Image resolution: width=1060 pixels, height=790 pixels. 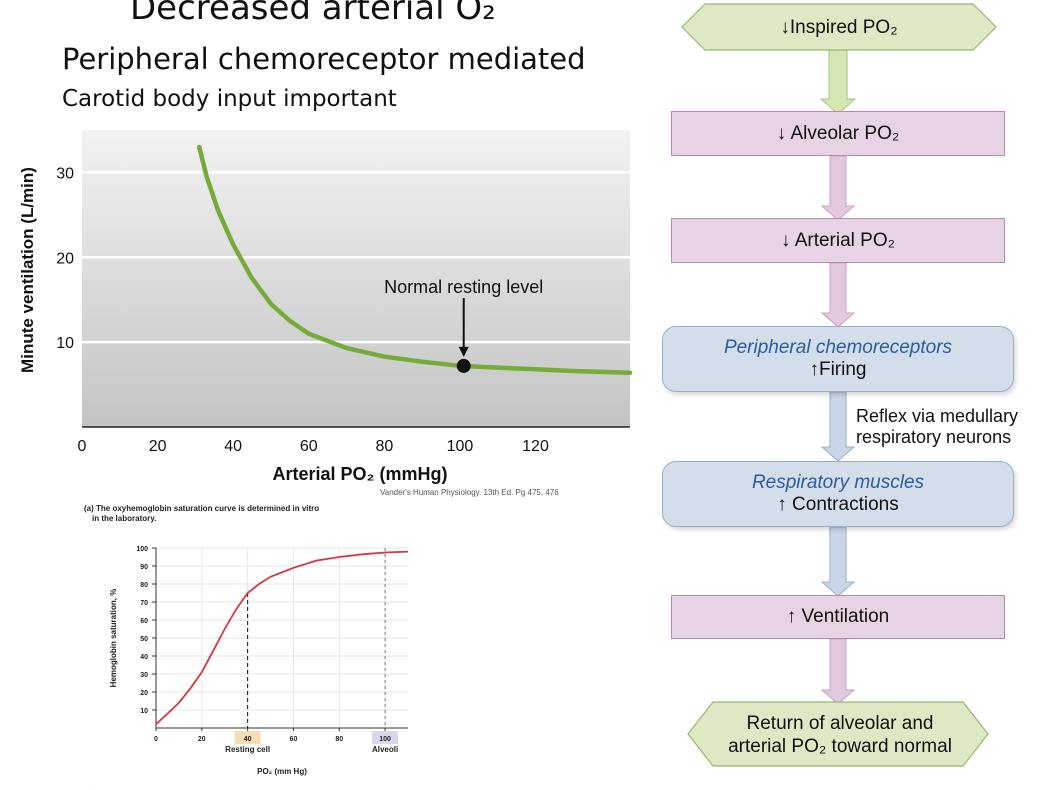 What do you see at coordinates (937, 416) in the screenshot?
I see `reflex-note-line-1: Reflex via medullary` at bounding box center [937, 416].